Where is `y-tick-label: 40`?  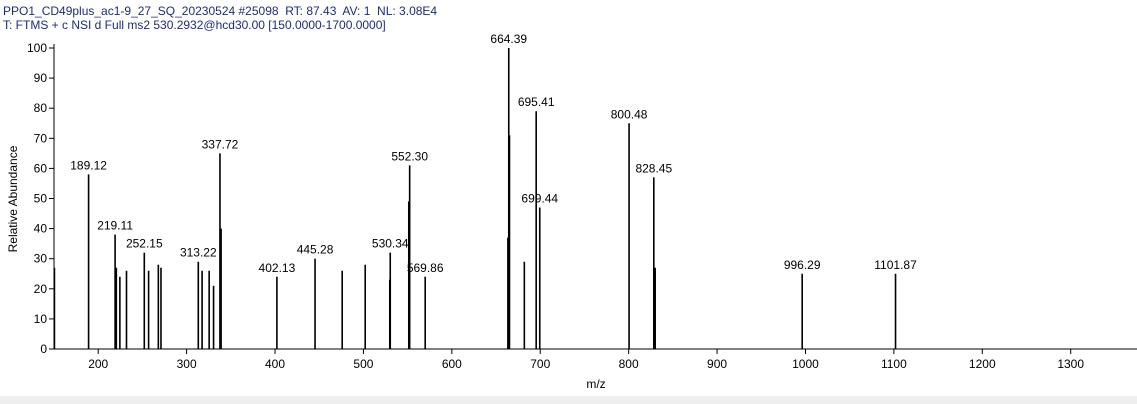 y-tick-label: 40 is located at coordinates (41, 229).